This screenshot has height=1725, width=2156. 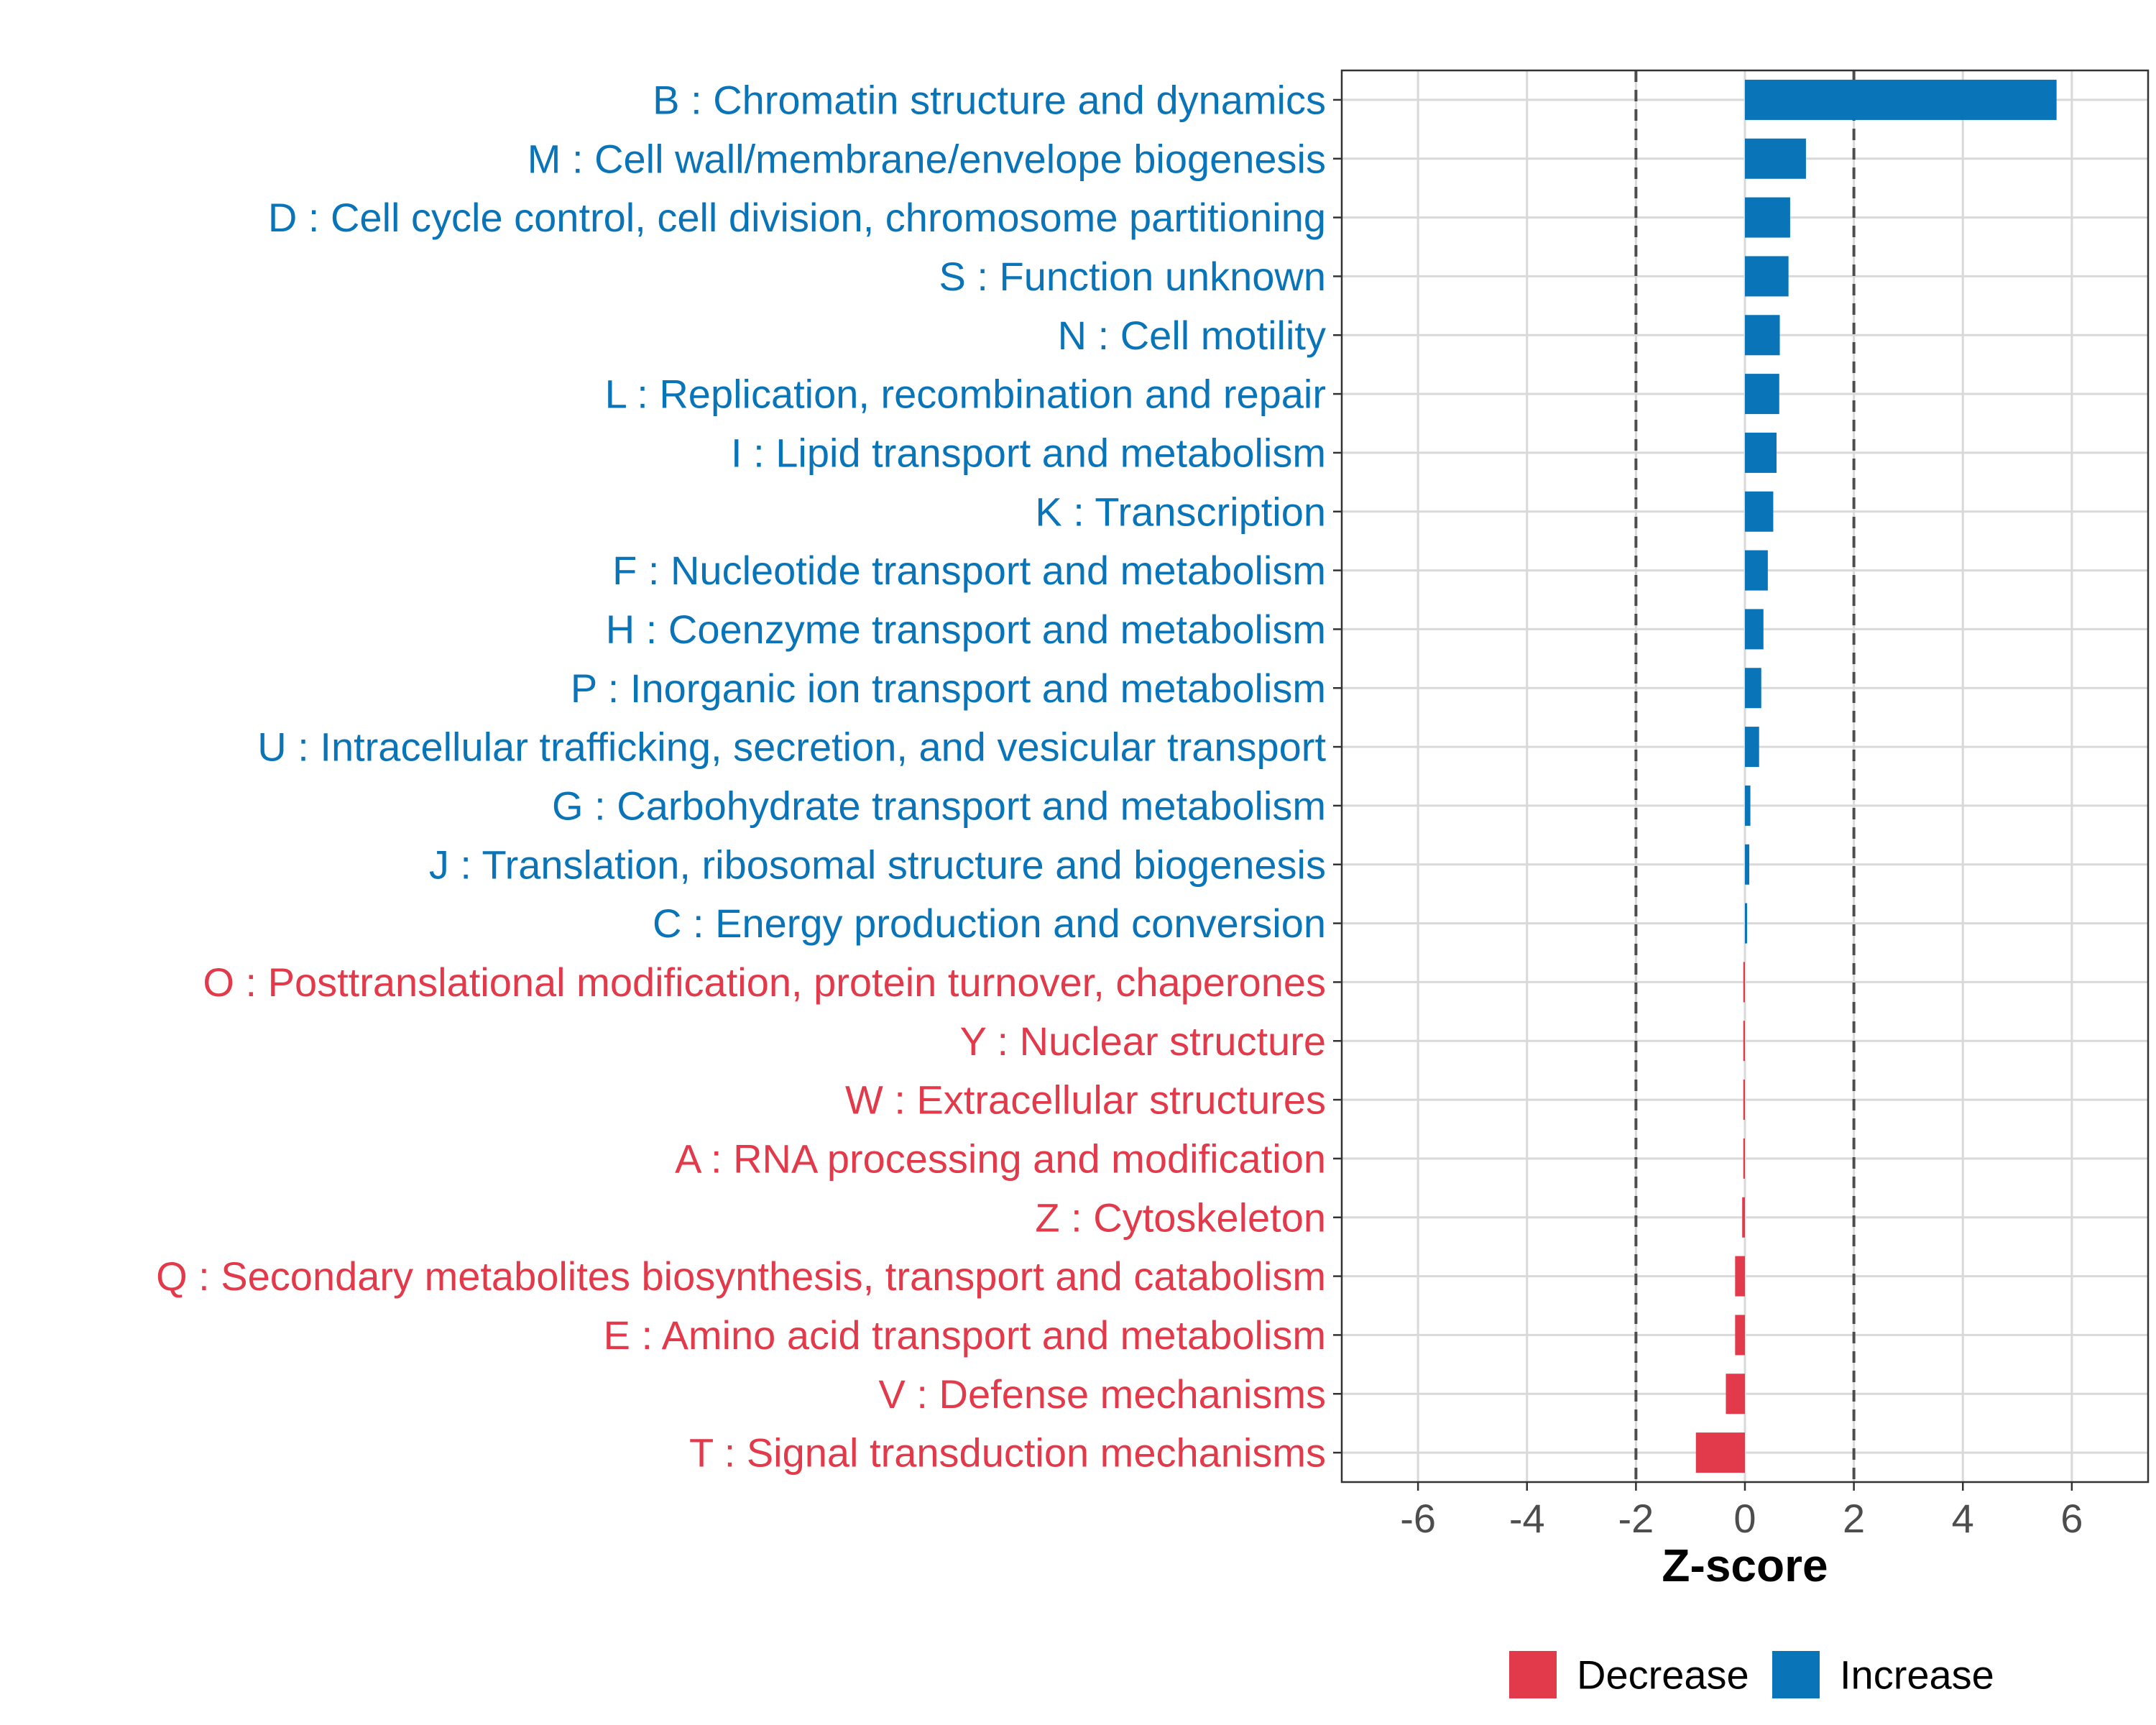 I want to click on category-label: N : Cell motility, so click(x=1192, y=335).